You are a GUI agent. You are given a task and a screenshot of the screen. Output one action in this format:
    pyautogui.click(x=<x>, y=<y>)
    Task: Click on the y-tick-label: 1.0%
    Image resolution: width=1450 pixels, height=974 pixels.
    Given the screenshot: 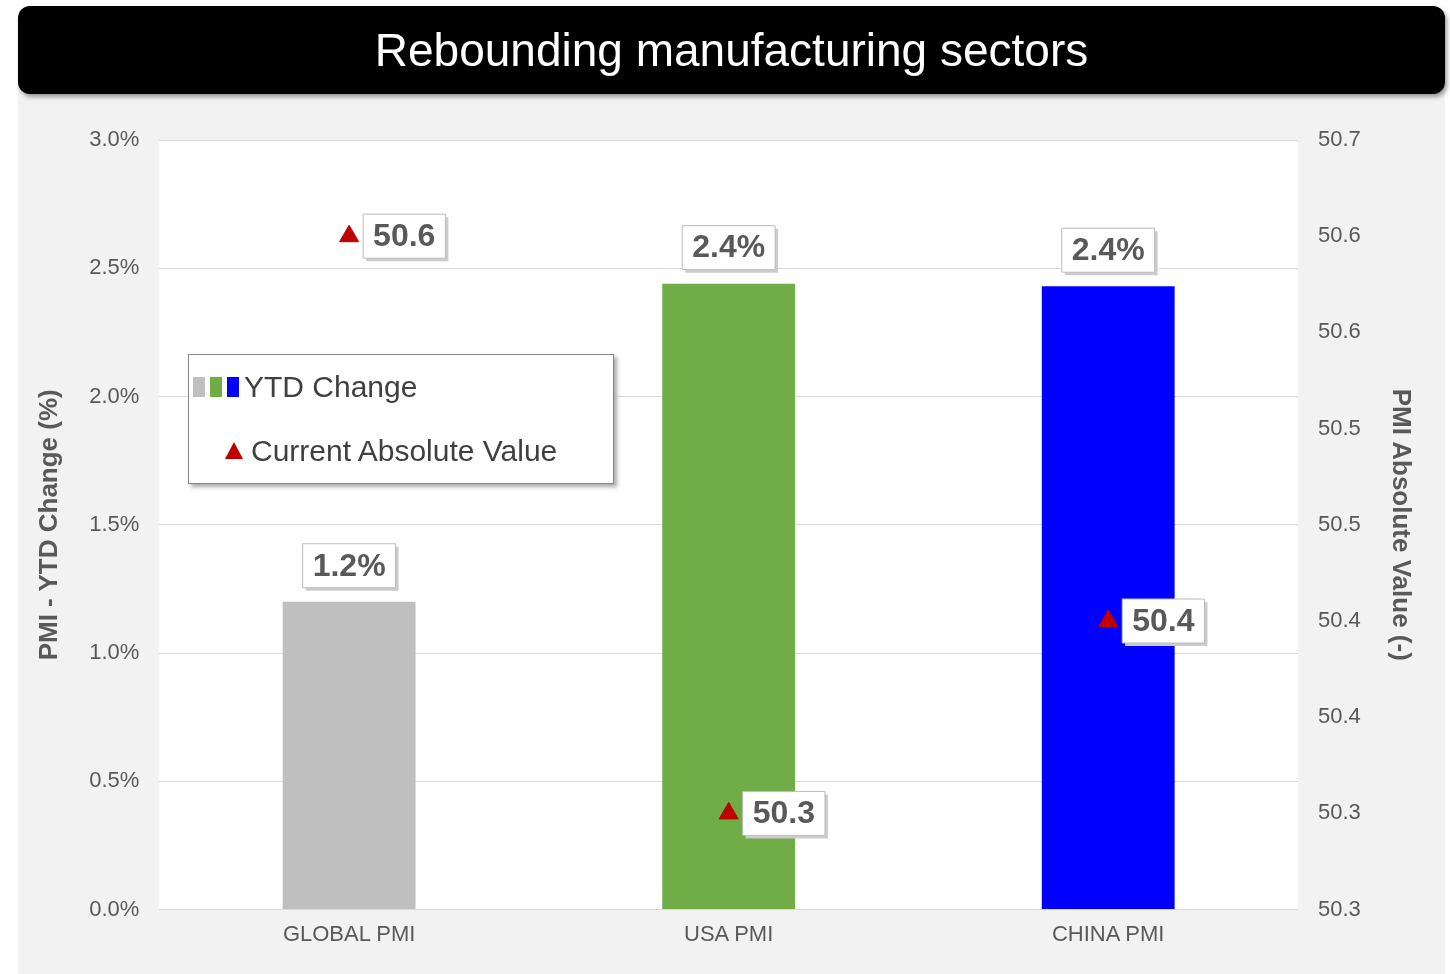 What is the action you would take?
    pyautogui.click(x=114, y=652)
    